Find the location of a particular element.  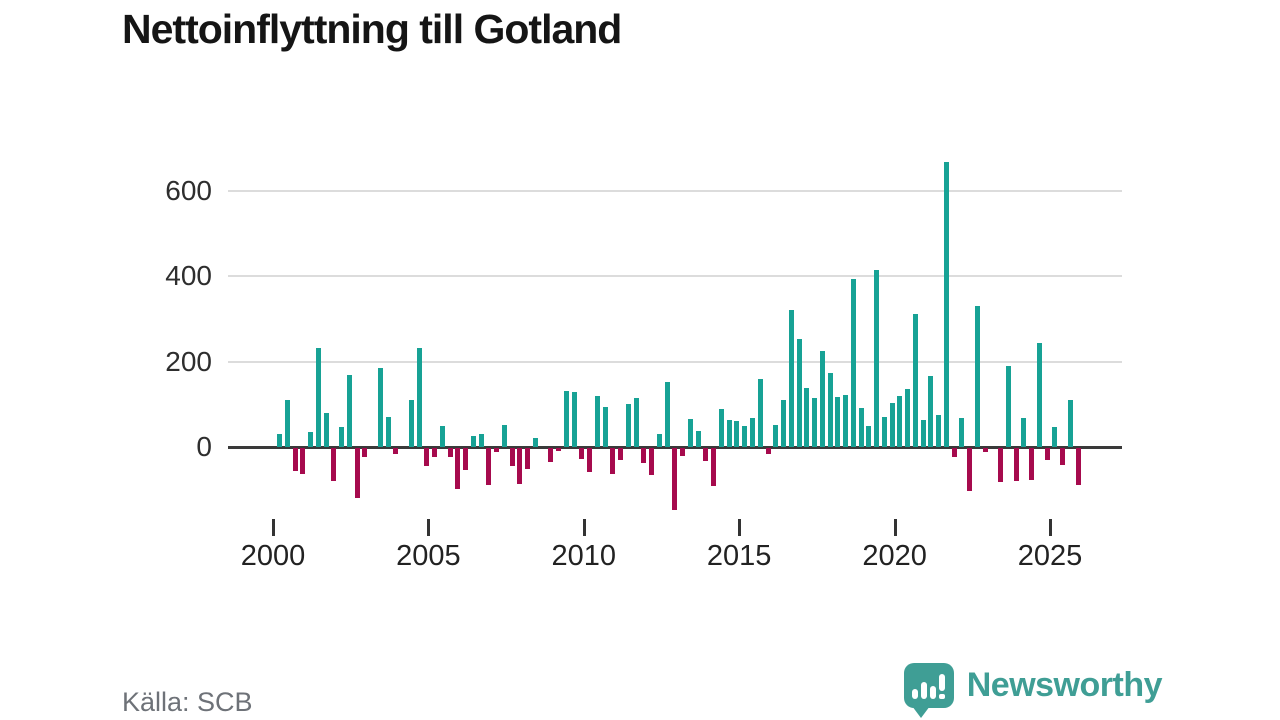

bar-2002-q1 is located at coordinates (342, 437).